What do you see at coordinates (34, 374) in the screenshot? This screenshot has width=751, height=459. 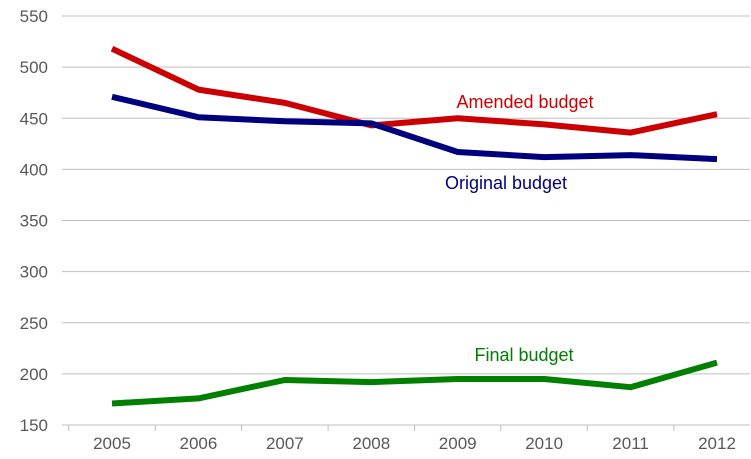 I see `y-tick-label-200: 200` at bounding box center [34, 374].